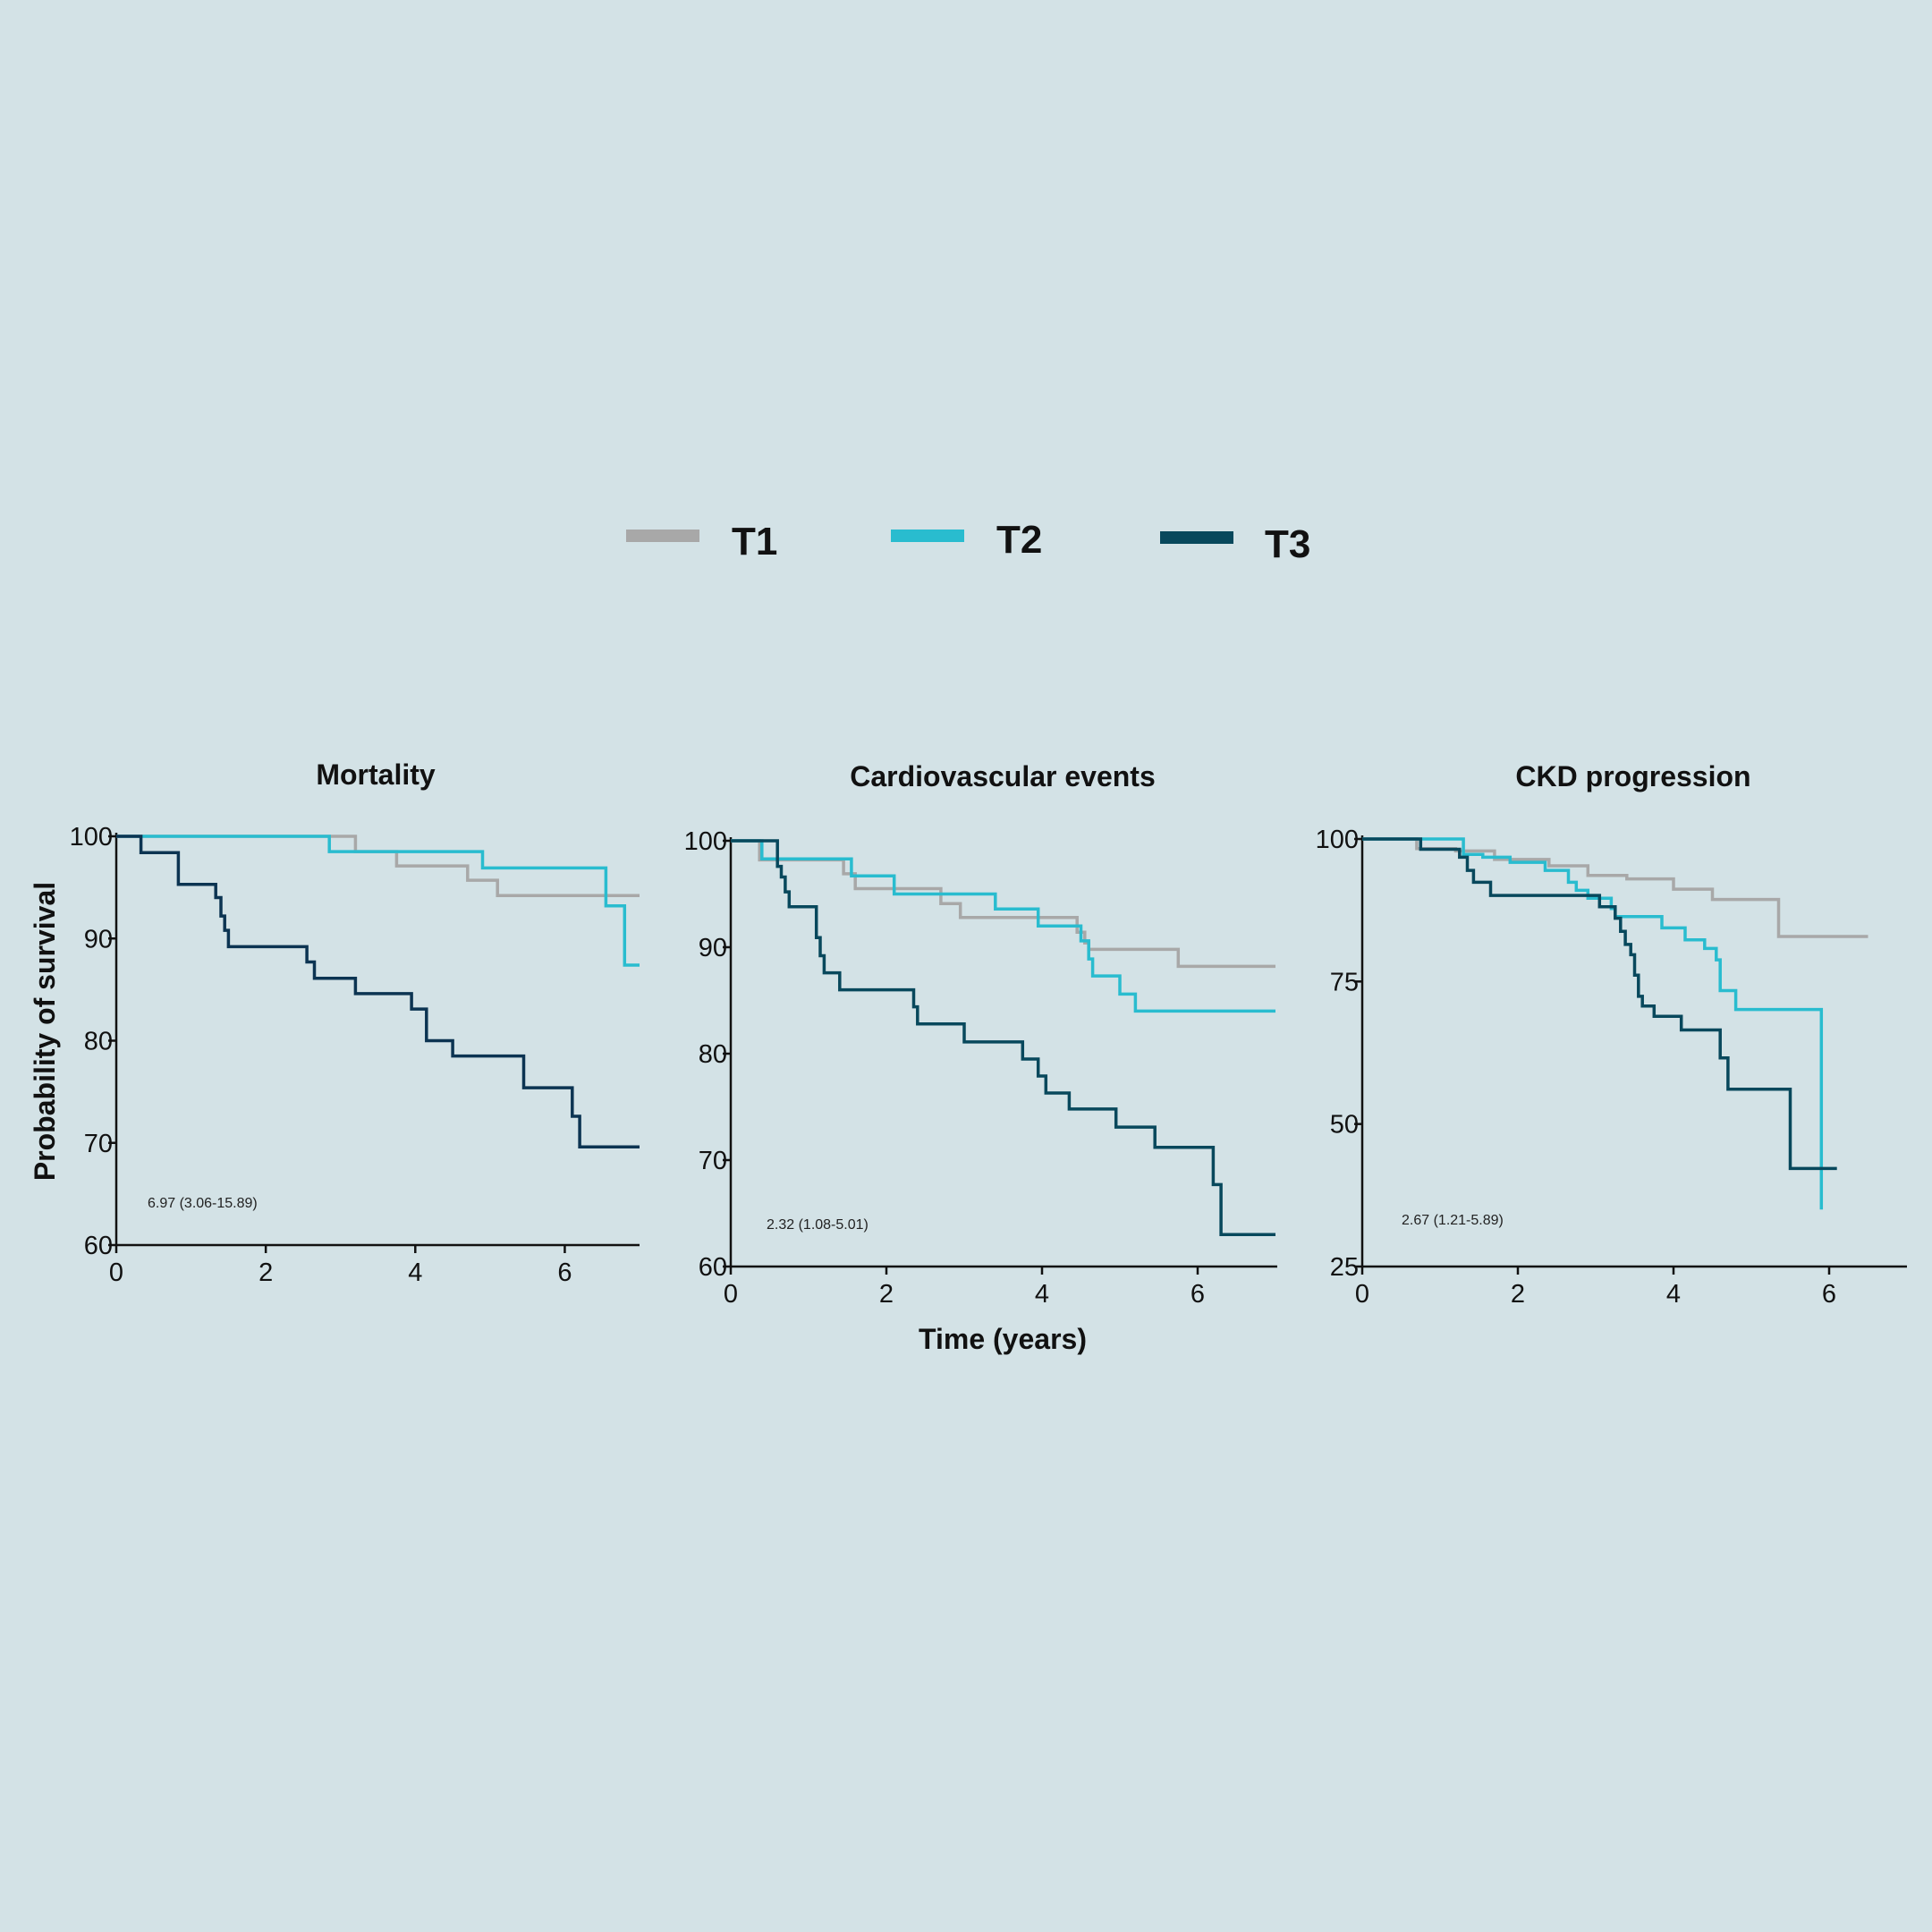  I want to click on x-tick-label-cardiovascular: 4, so click(1042, 1294).